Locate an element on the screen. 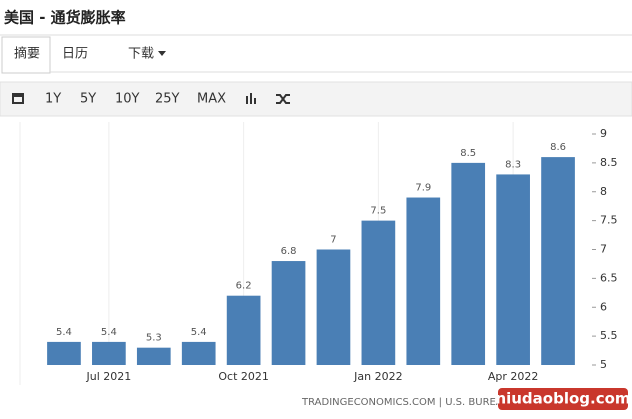 The width and height of the screenshot is (632, 419). y-tick-label: 5 is located at coordinates (603, 364).